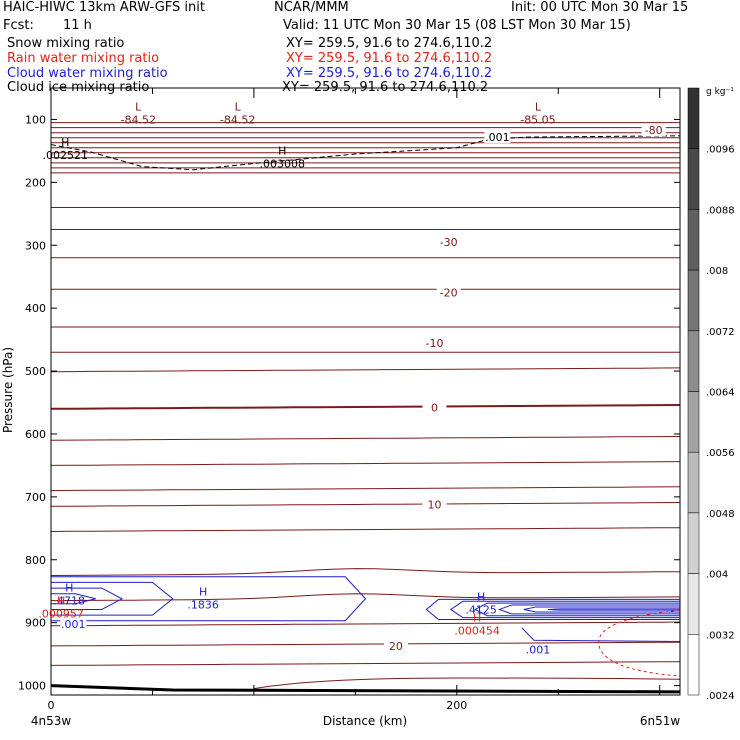 Image resolution: width=740 pixels, height=740 pixels. What do you see at coordinates (104, 7) in the screenshot?
I see `chart-title: HAIC-HIWC 13km ARW-GFS init` at bounding box center [104, 7].